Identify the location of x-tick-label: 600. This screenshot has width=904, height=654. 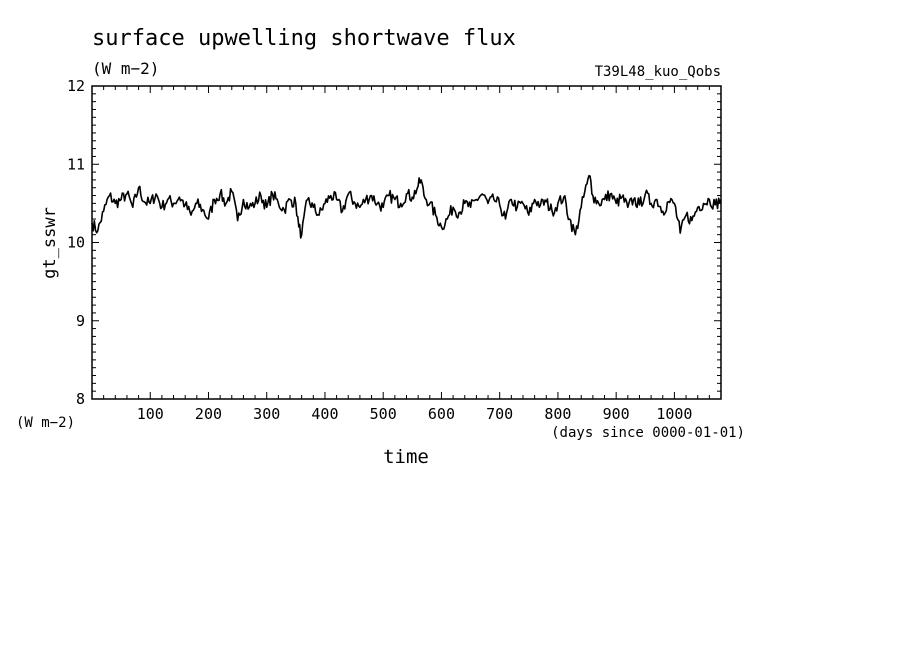
(441, 414).